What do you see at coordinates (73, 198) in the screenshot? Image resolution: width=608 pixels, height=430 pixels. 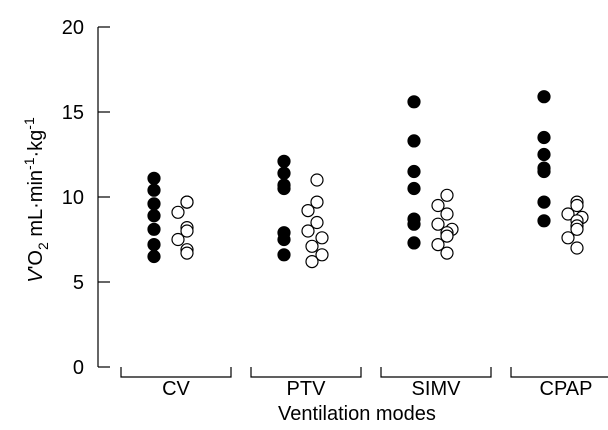 I see `y-tick-label: 10` at bounding box center [73, 198].